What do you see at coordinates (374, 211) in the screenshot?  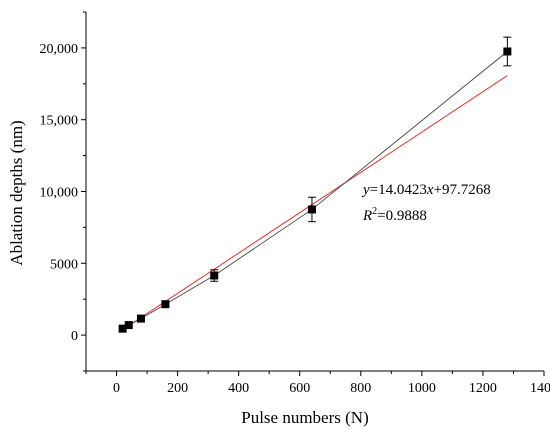 I see `r2-sup: 2` at bounding box center [374, 211].